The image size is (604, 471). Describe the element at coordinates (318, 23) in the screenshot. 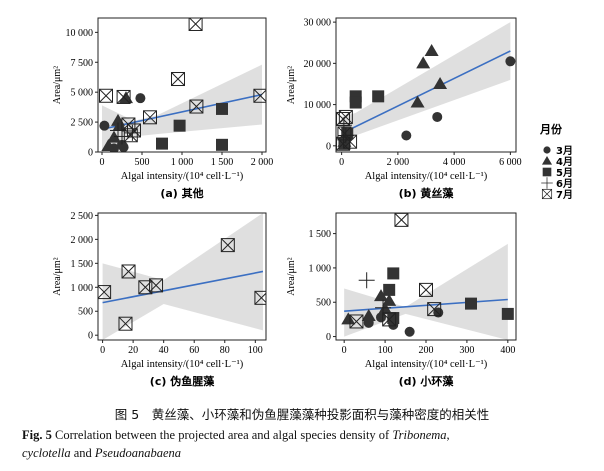

I see `y-tick-label: 30 000` at that location.